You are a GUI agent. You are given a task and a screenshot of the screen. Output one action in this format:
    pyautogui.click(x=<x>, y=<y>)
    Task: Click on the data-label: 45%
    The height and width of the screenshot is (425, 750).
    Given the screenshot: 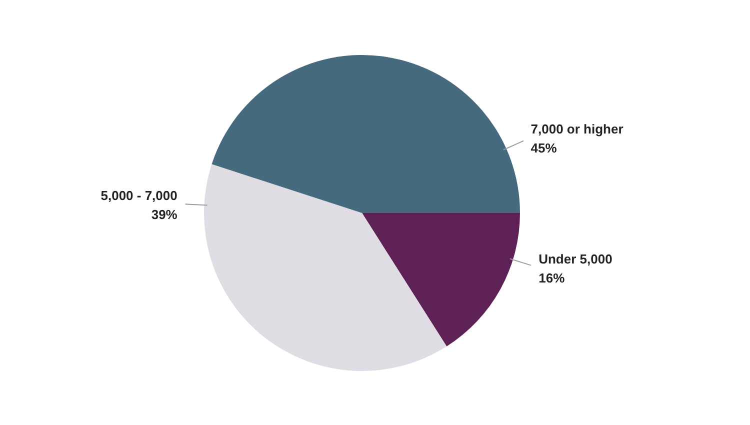 What is the action you would take?
    pyautogui.click(x=544, y=148)
    